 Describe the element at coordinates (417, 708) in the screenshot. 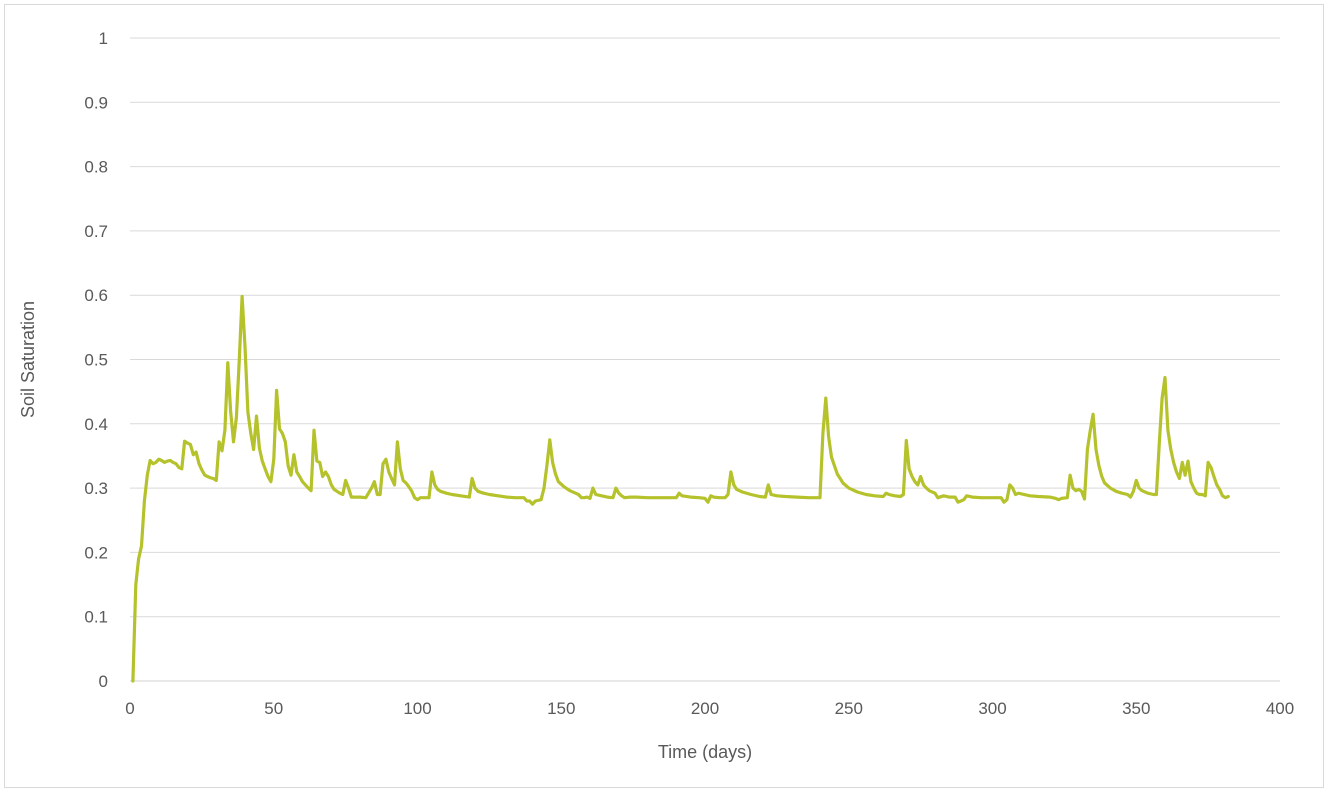

I see `x-tick-label: 100` at that location.